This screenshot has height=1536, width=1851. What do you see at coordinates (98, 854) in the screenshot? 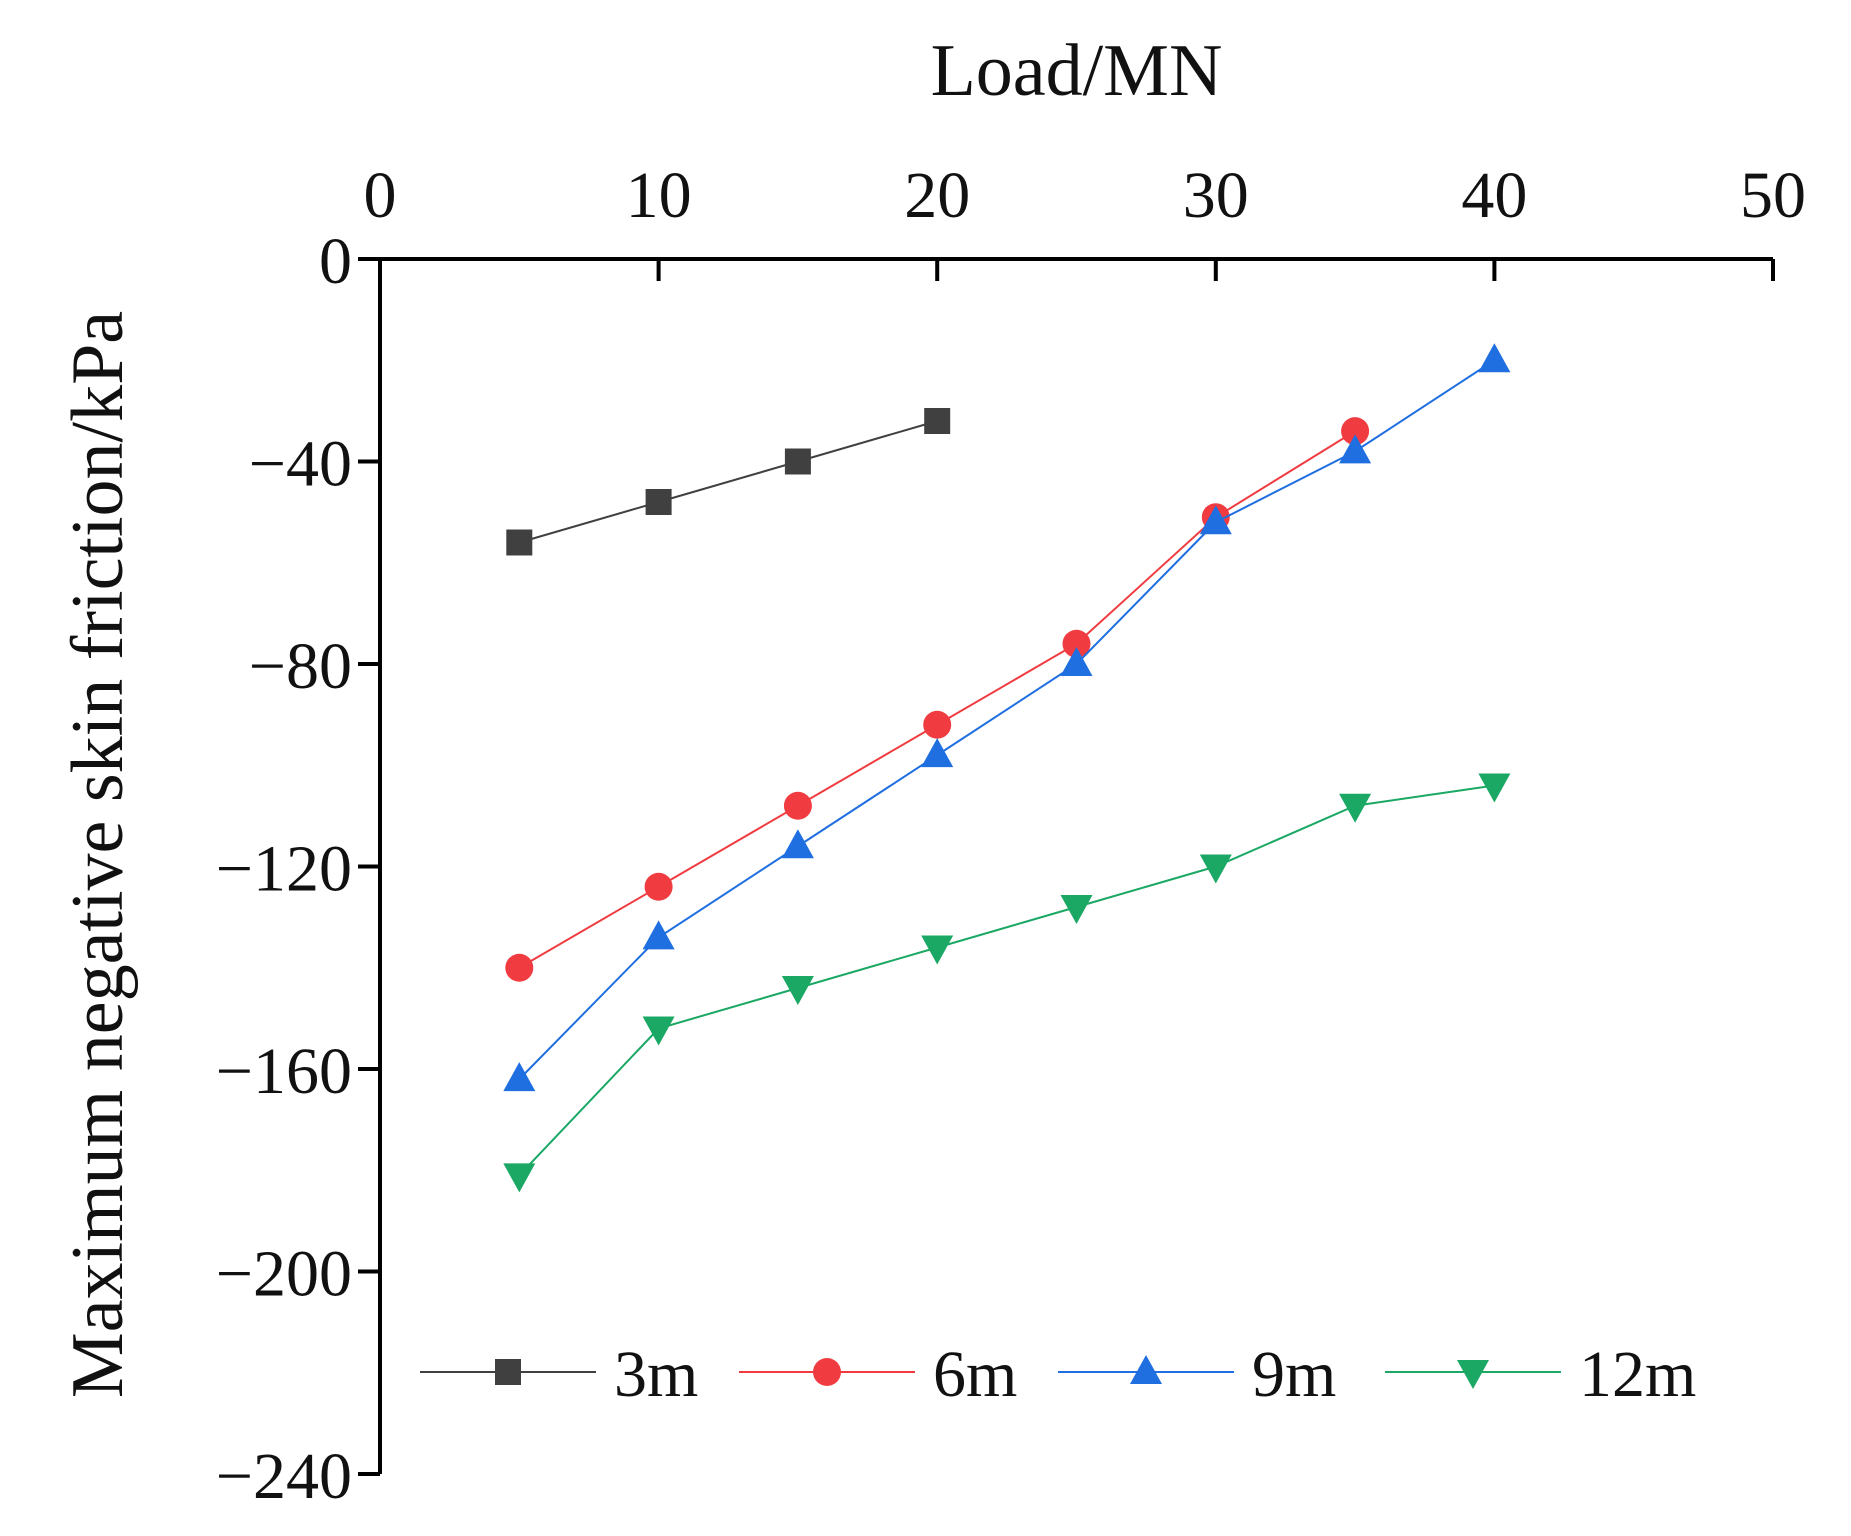
I see `y-axis-title: Maximum negative skin friction/kPa` at bounding box center [98, 854].